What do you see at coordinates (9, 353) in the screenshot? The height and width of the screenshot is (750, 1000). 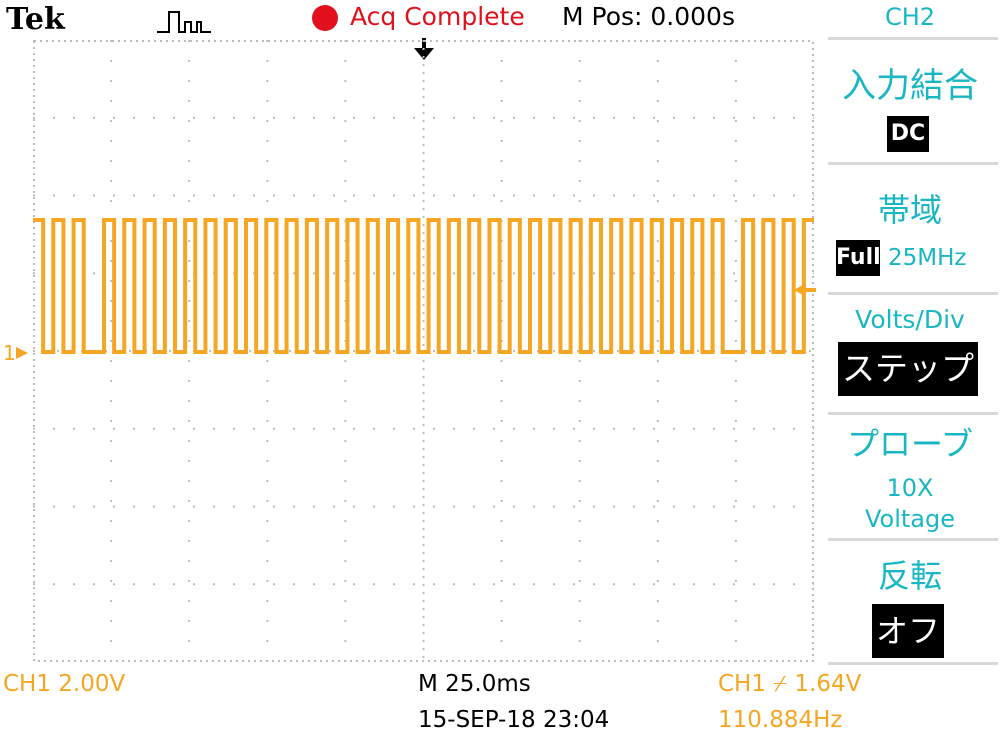 I see `ch1-marker-label: 1` at bounding box center [9, 353].